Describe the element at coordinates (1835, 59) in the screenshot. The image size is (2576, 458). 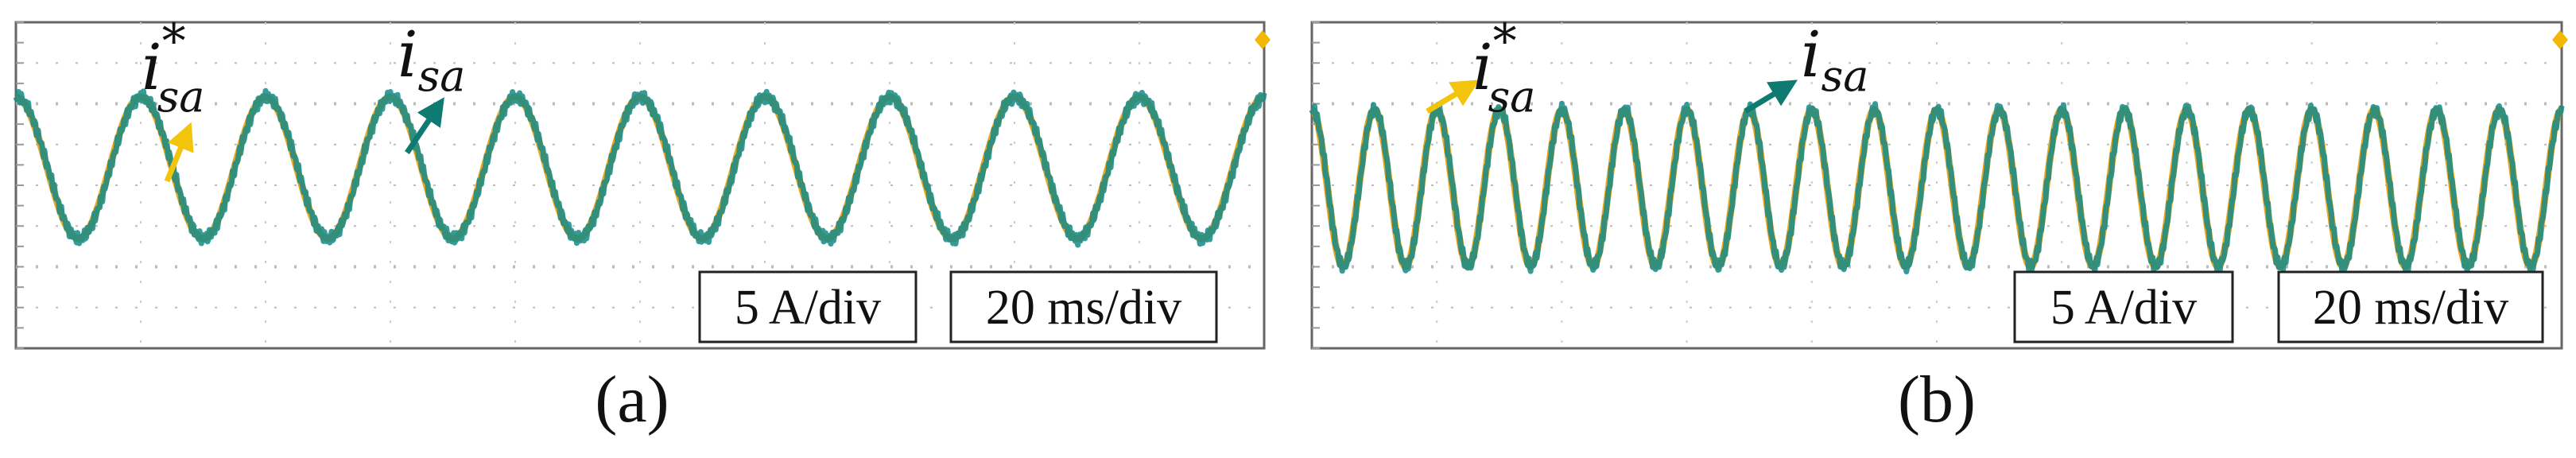
I see `meas-label-b: isa` at that location.